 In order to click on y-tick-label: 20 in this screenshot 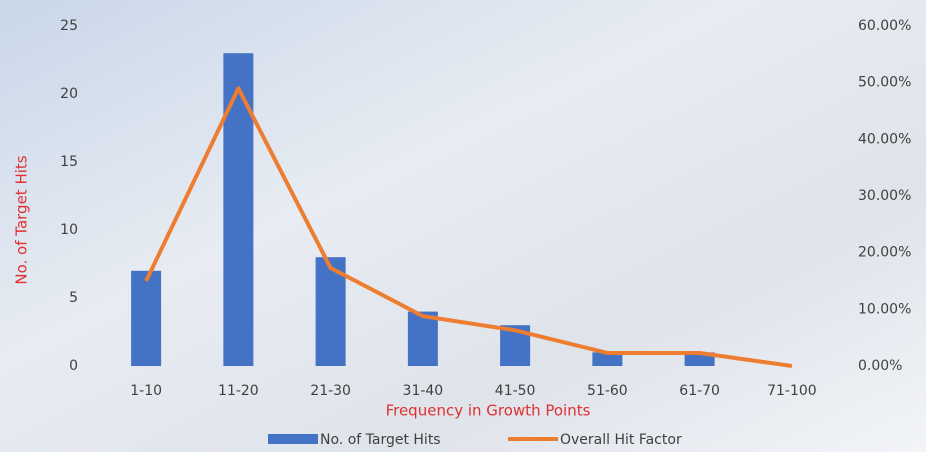, I will do `click(69, 94)`.